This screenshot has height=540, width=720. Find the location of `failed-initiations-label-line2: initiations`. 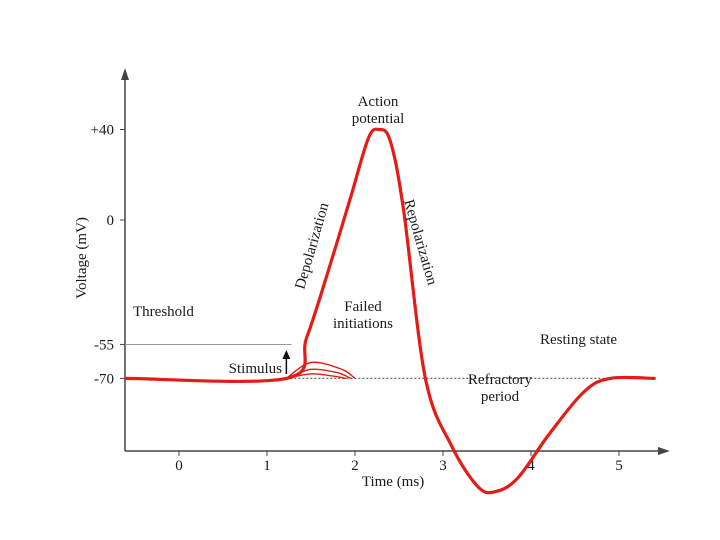

failed-initiations-label-line2: initiations is located at coordinates (363, 324).